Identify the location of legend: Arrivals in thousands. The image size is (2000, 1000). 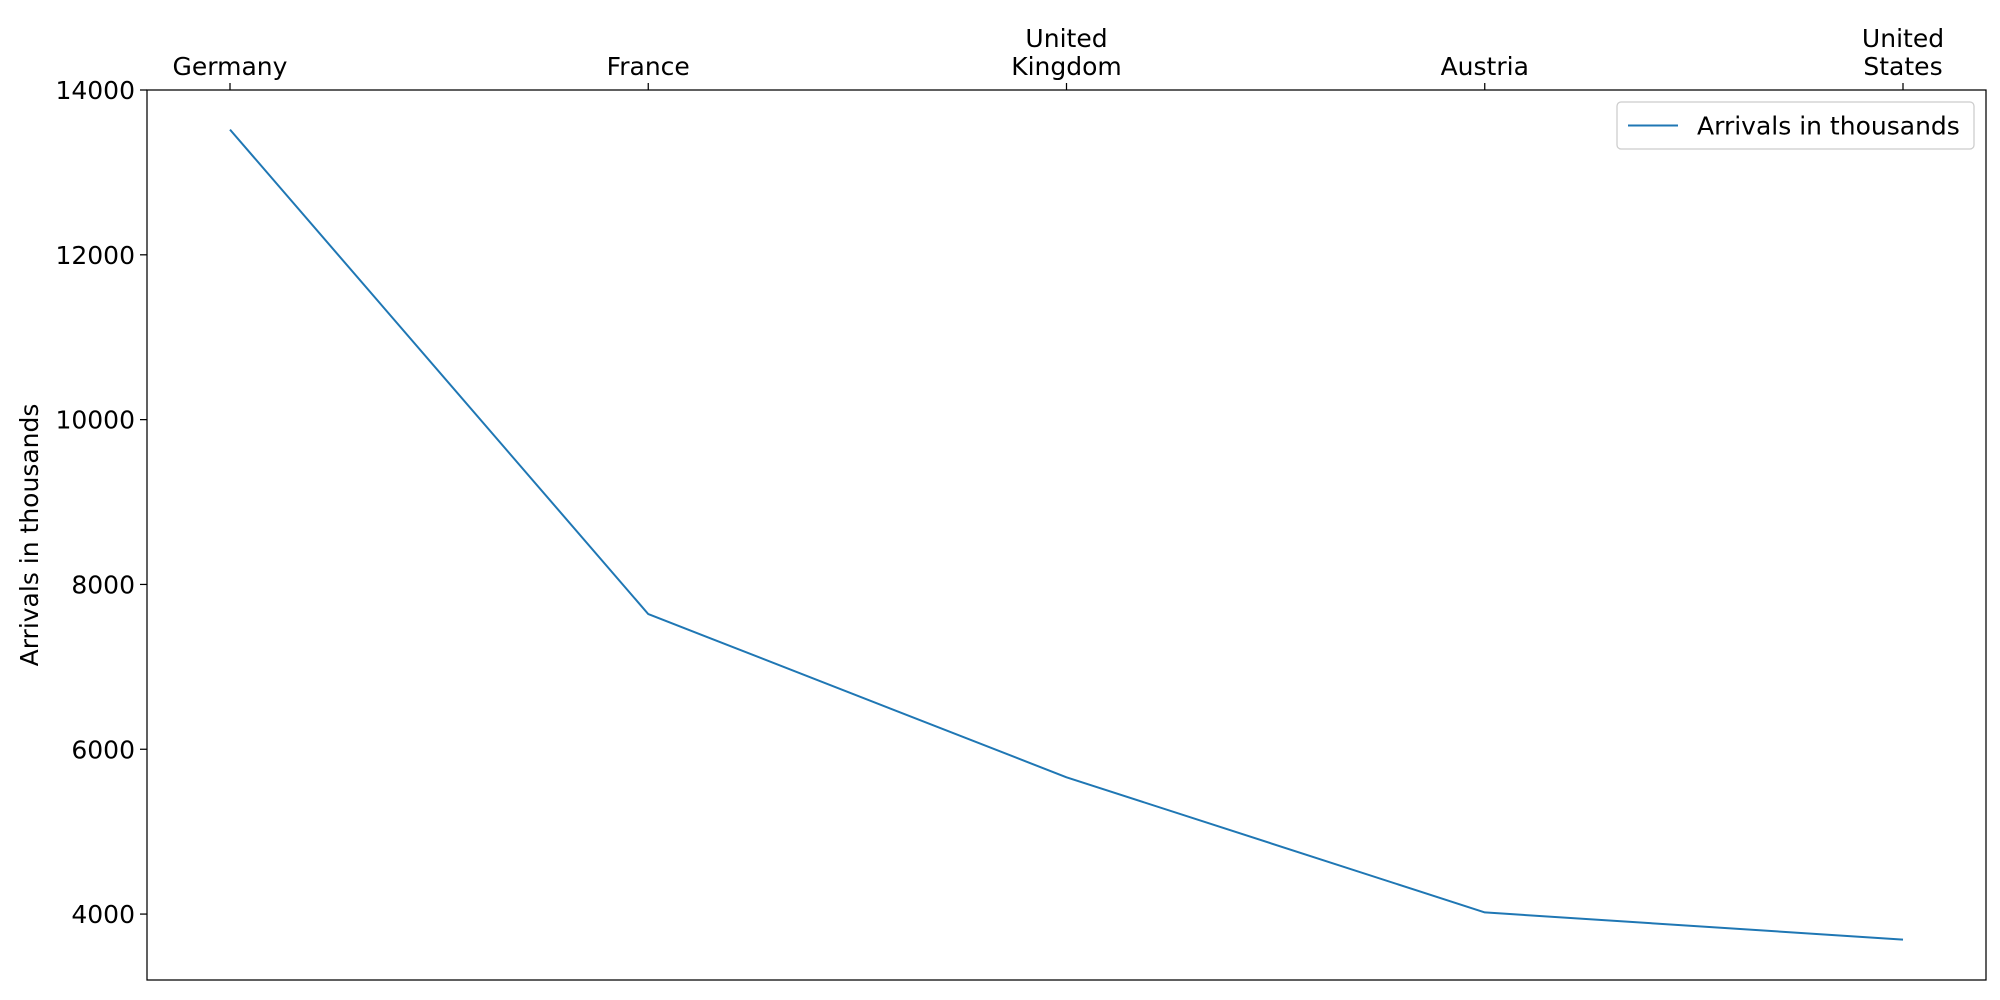
(1795, 125).